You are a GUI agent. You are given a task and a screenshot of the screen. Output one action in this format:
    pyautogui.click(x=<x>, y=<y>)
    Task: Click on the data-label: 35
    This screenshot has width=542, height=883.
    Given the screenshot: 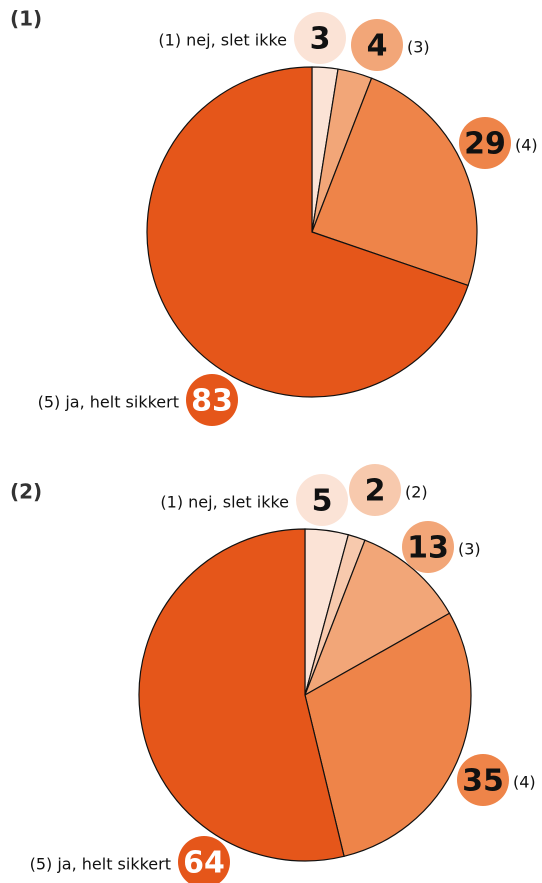 What is the action you would take?
    pyautogui.click(x=483, y=781)
    